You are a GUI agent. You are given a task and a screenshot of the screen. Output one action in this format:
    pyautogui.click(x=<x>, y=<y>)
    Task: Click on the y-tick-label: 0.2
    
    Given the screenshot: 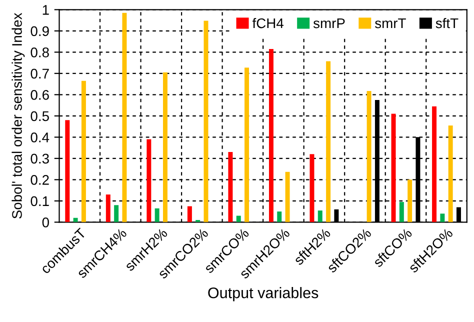 What is the action you would take?
    pyautogui.click(x=39, y=180)
    